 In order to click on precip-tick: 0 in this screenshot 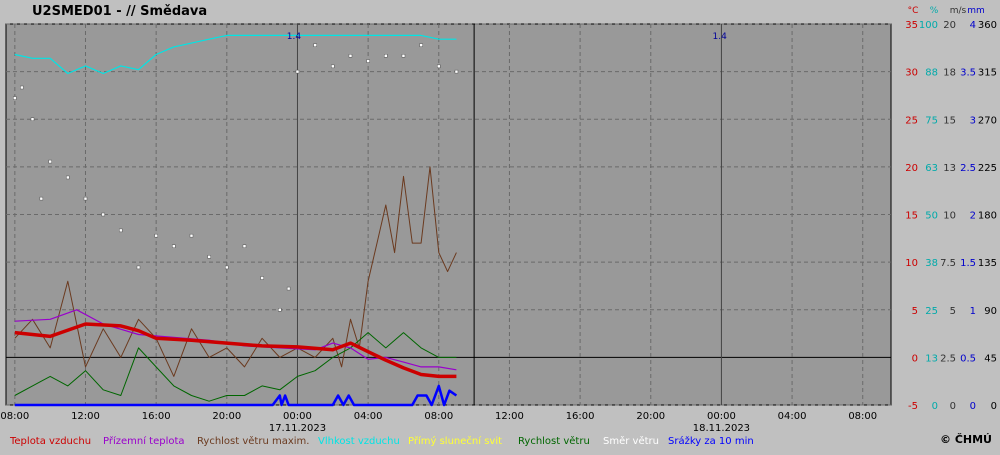, I will do `click(973, 406)`.